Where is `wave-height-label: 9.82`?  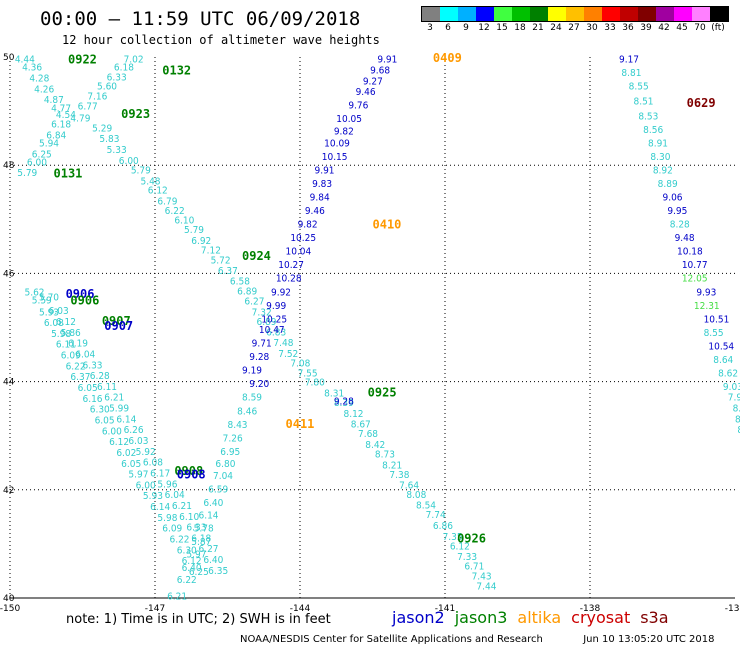 wave-height-label: 9.82 is located at coordinates (308, 225).